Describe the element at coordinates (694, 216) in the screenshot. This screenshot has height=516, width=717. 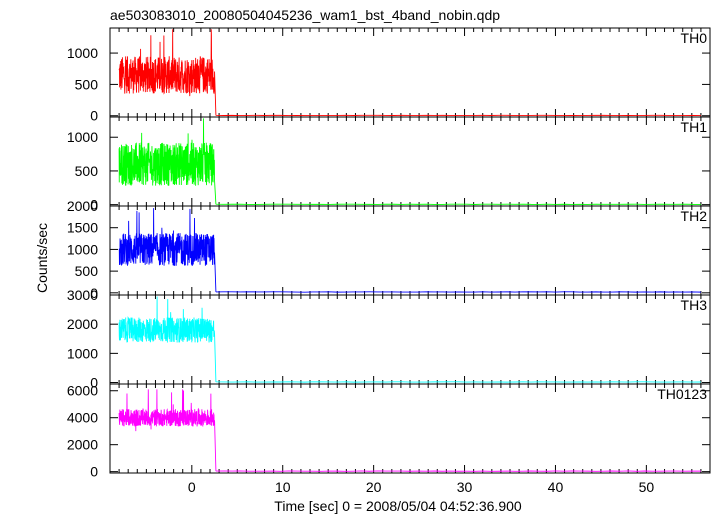
I see `panel-label: TH2` at that location.